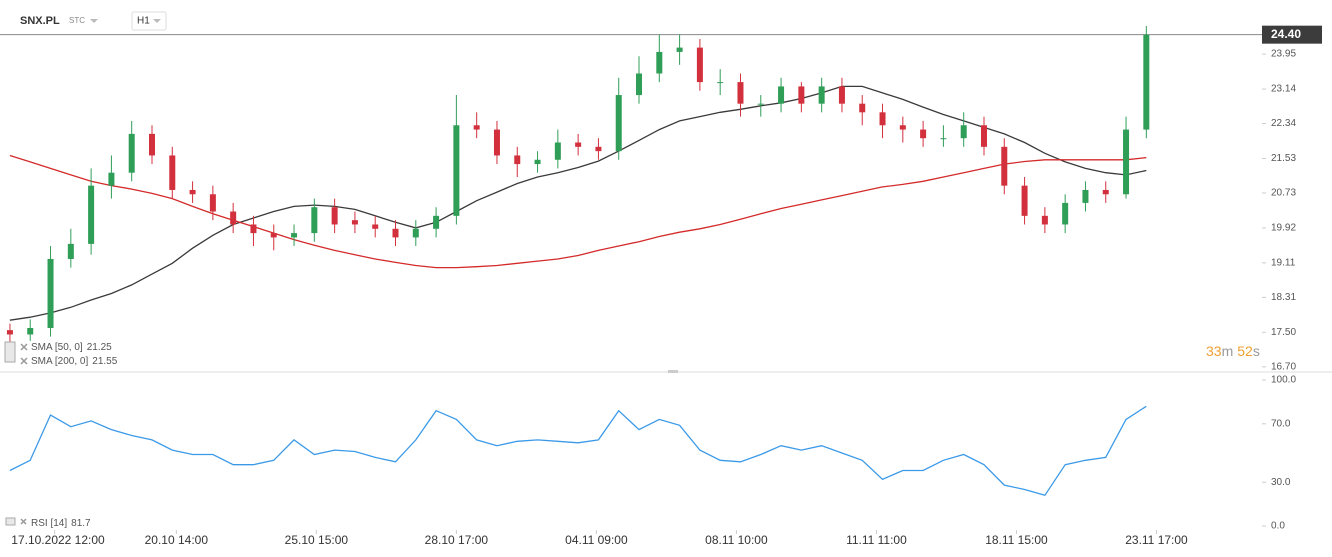 This screenshot has width=1332, height=557. I want to click on legend-entry: SMA [50, 0] 21.25, so click(71, 347).